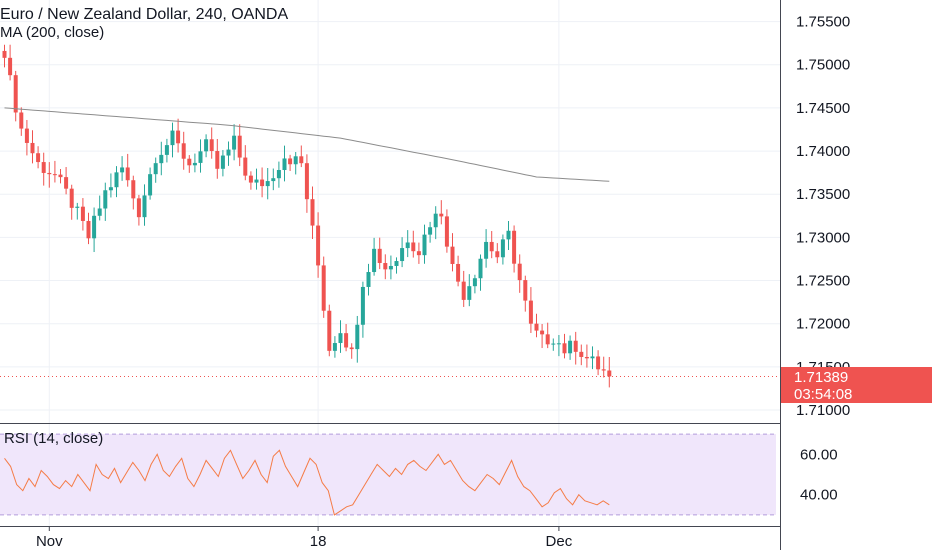 The image size is (932, 550). Describe the element at coordinates (49, 541) in the screenshot. I see `x-tick-label: Nov` at that location.